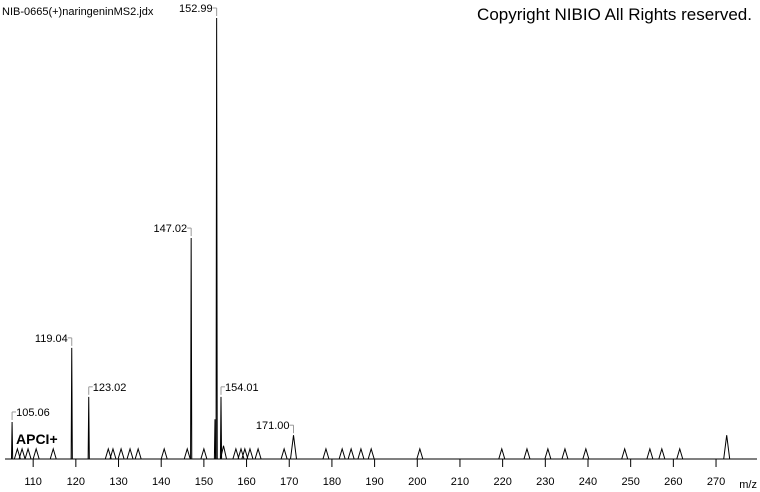 The height and width of the screenshot is (492, 760). What do you see at coordinates (76, 482) in the screenshot?
I see `x-tick-label: 120` at bounding box center [76, 482].